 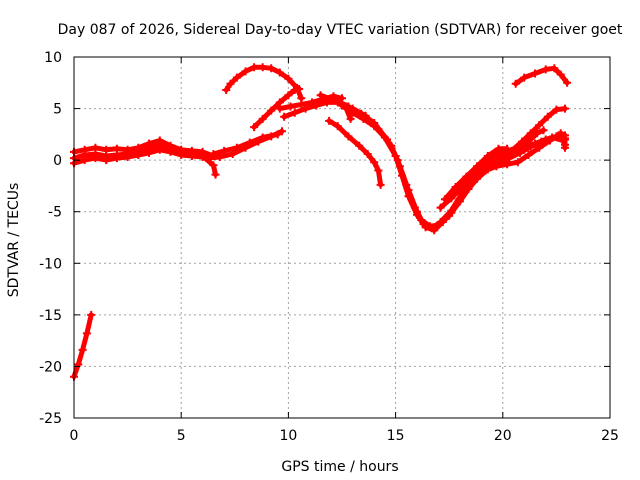 I want to click on y-tick-label: -20, so click(x=50, y=367).